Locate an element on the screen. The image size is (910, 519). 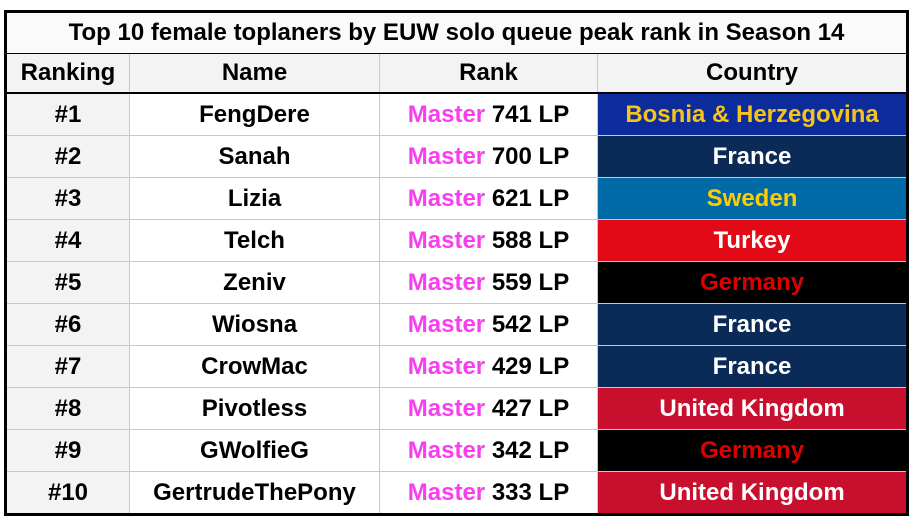
table-row: #2 Sanah Master 700 LP France is located at coordinates (457, 156).